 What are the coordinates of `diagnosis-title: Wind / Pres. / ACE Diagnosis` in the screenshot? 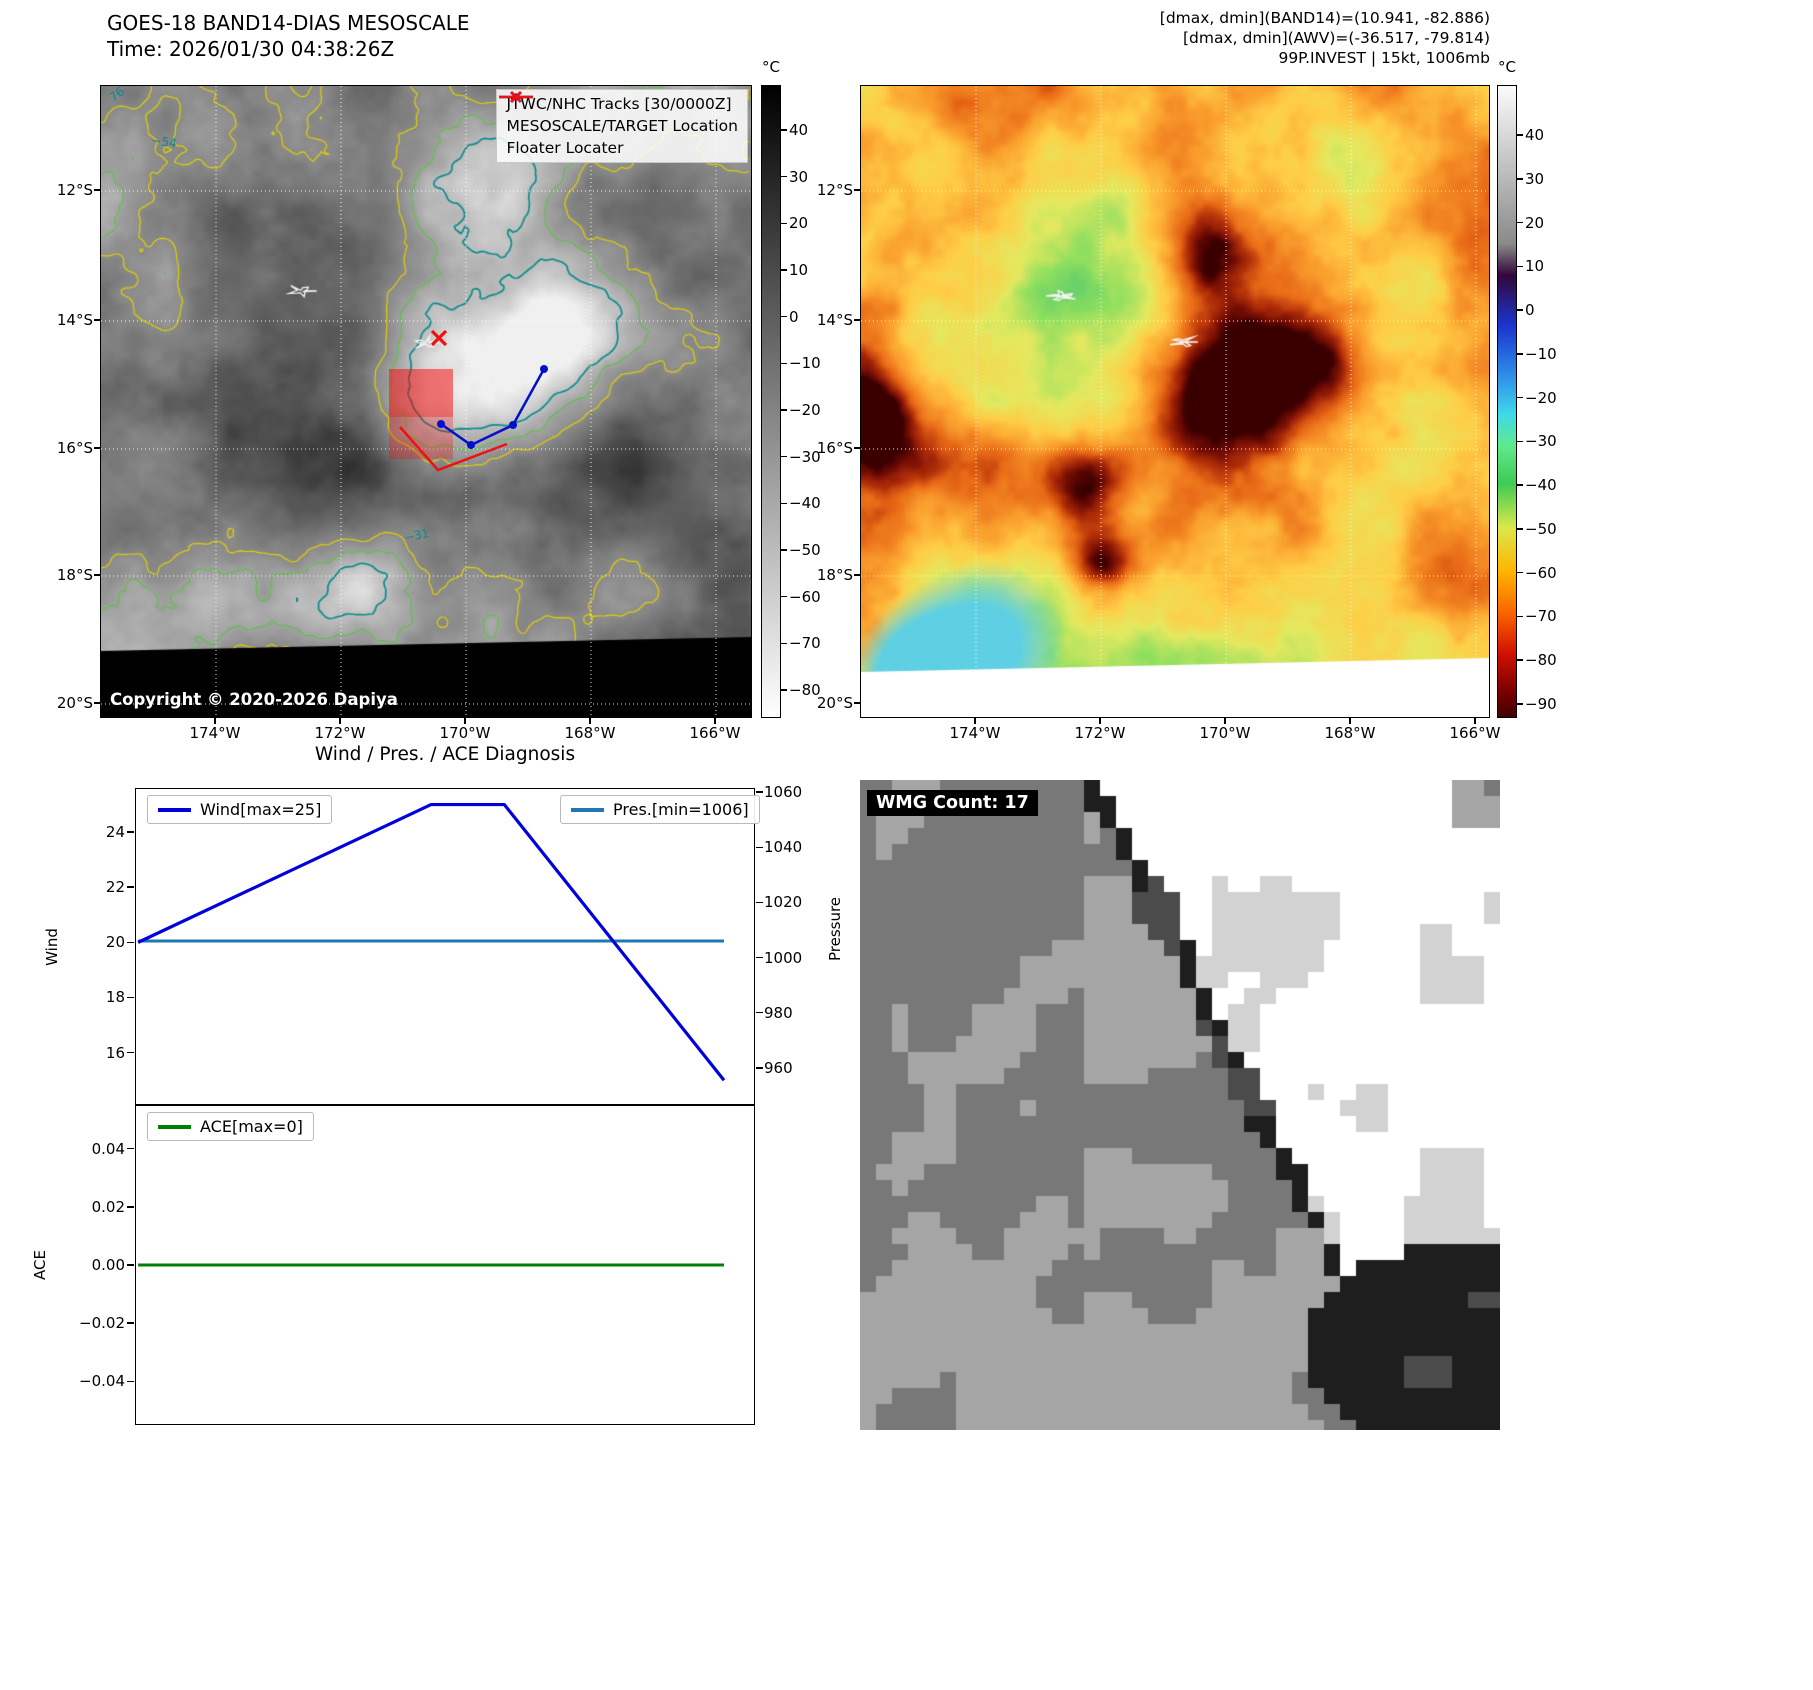 It's located at (445, 754).